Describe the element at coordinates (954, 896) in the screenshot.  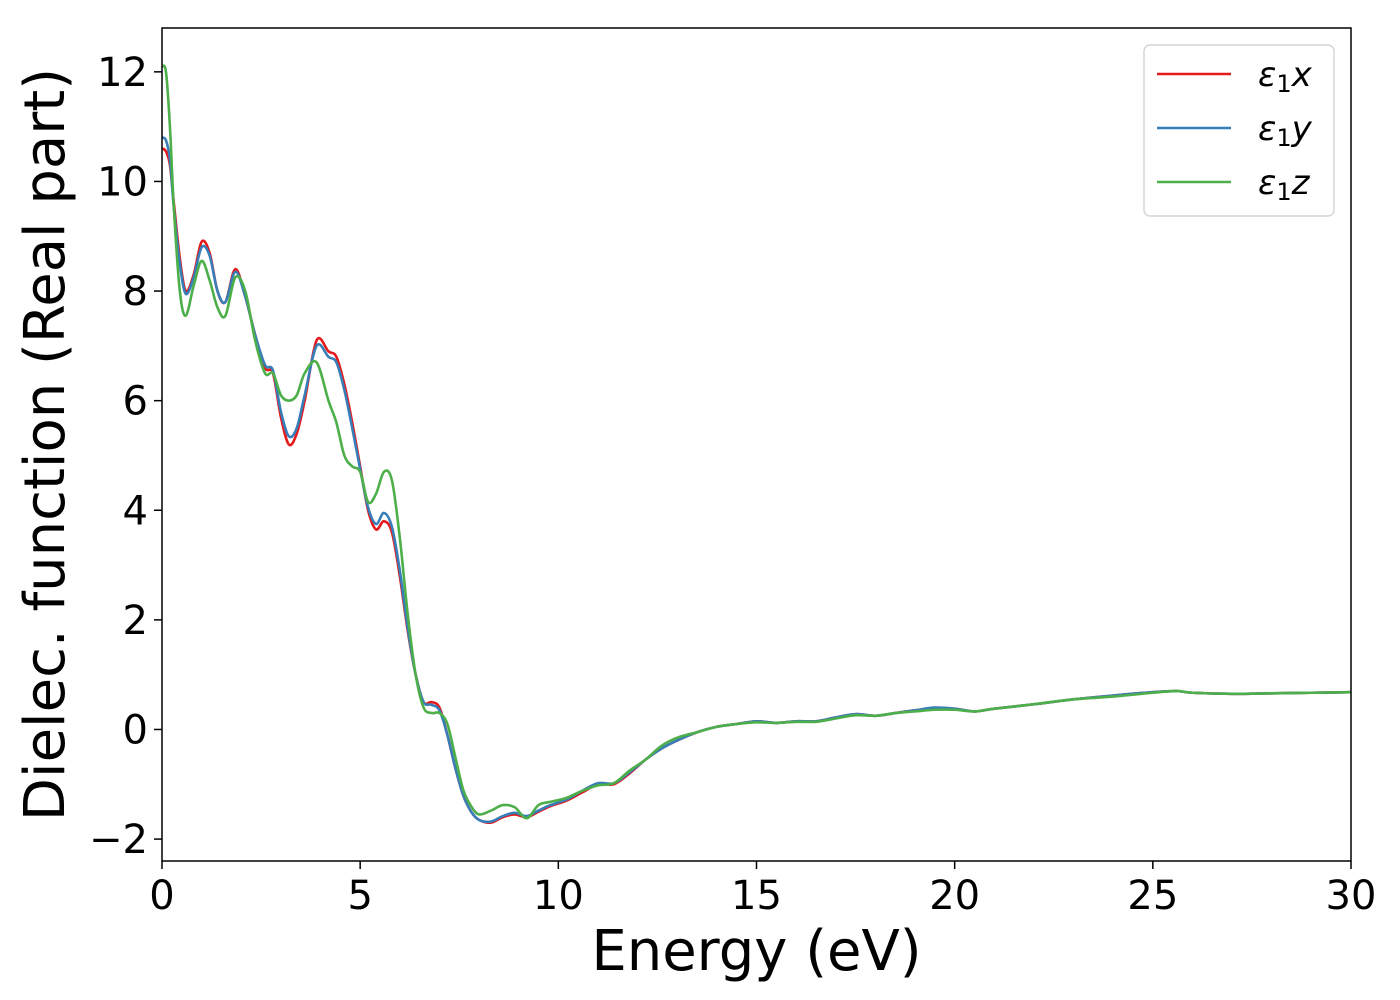
I see `x-tick-label: 20` at that location.